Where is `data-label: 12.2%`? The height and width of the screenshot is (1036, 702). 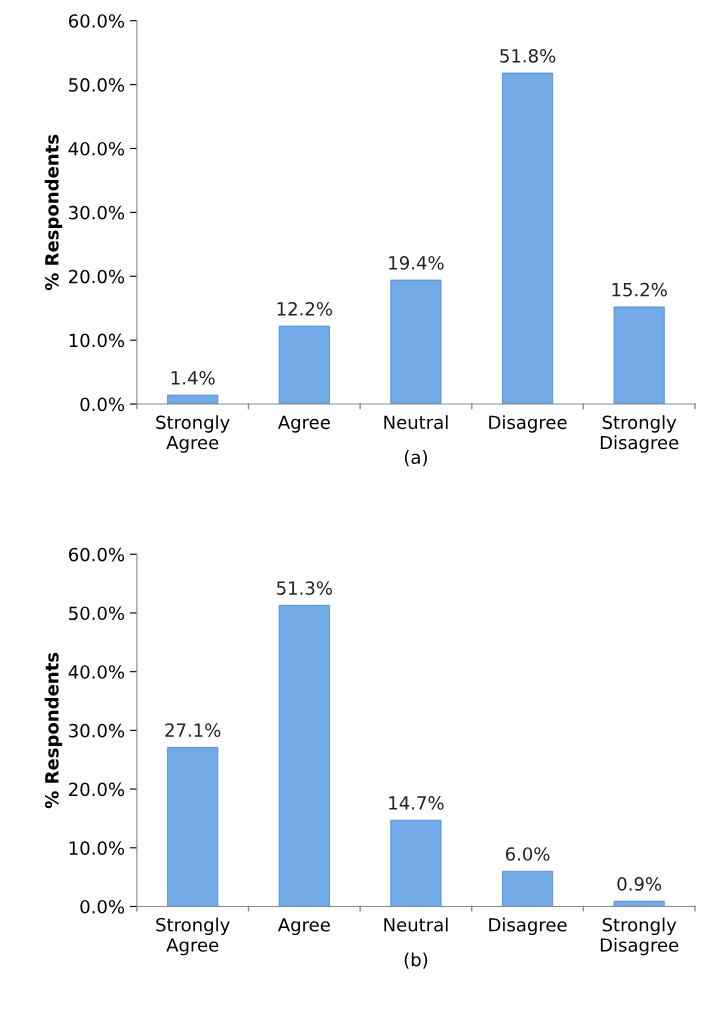 data-label: 12.2% is located at coordinates (304, 309).